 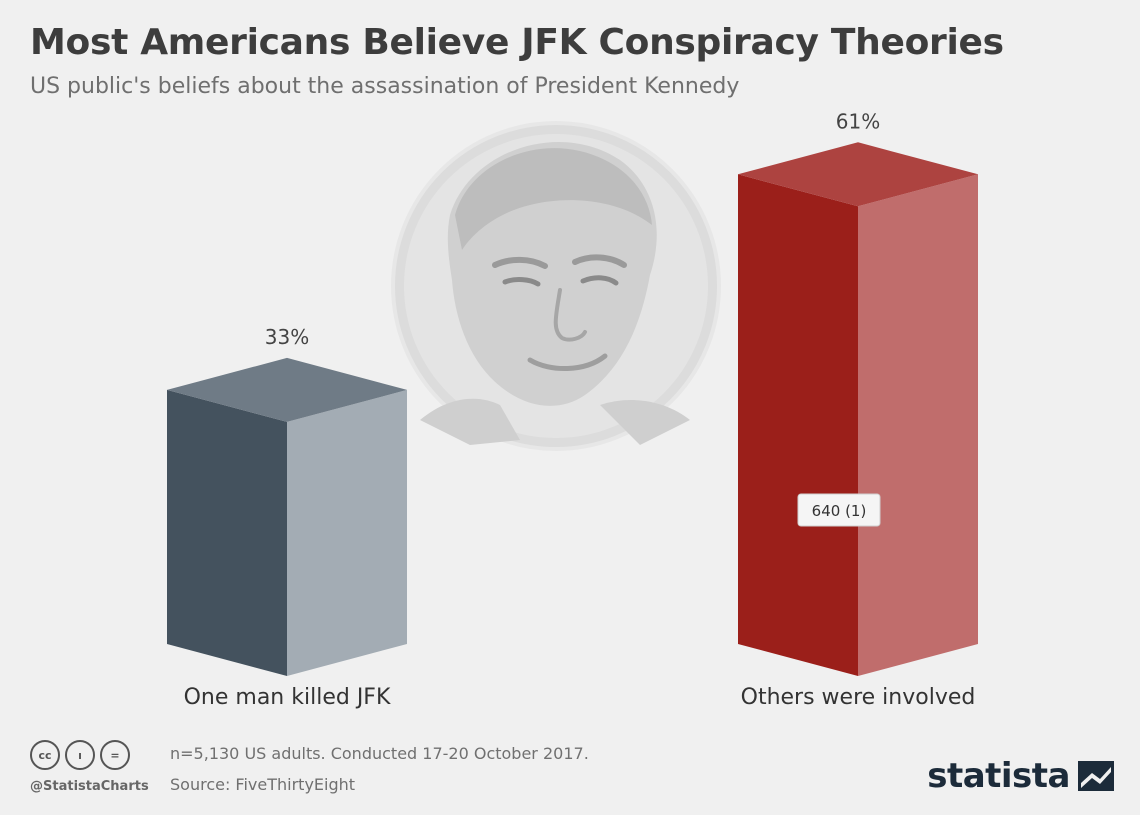 What do you see at coordinates (1096, 776) in the screenshot?
I see `statista-logo-icon` at bounding box center [1096, 776].